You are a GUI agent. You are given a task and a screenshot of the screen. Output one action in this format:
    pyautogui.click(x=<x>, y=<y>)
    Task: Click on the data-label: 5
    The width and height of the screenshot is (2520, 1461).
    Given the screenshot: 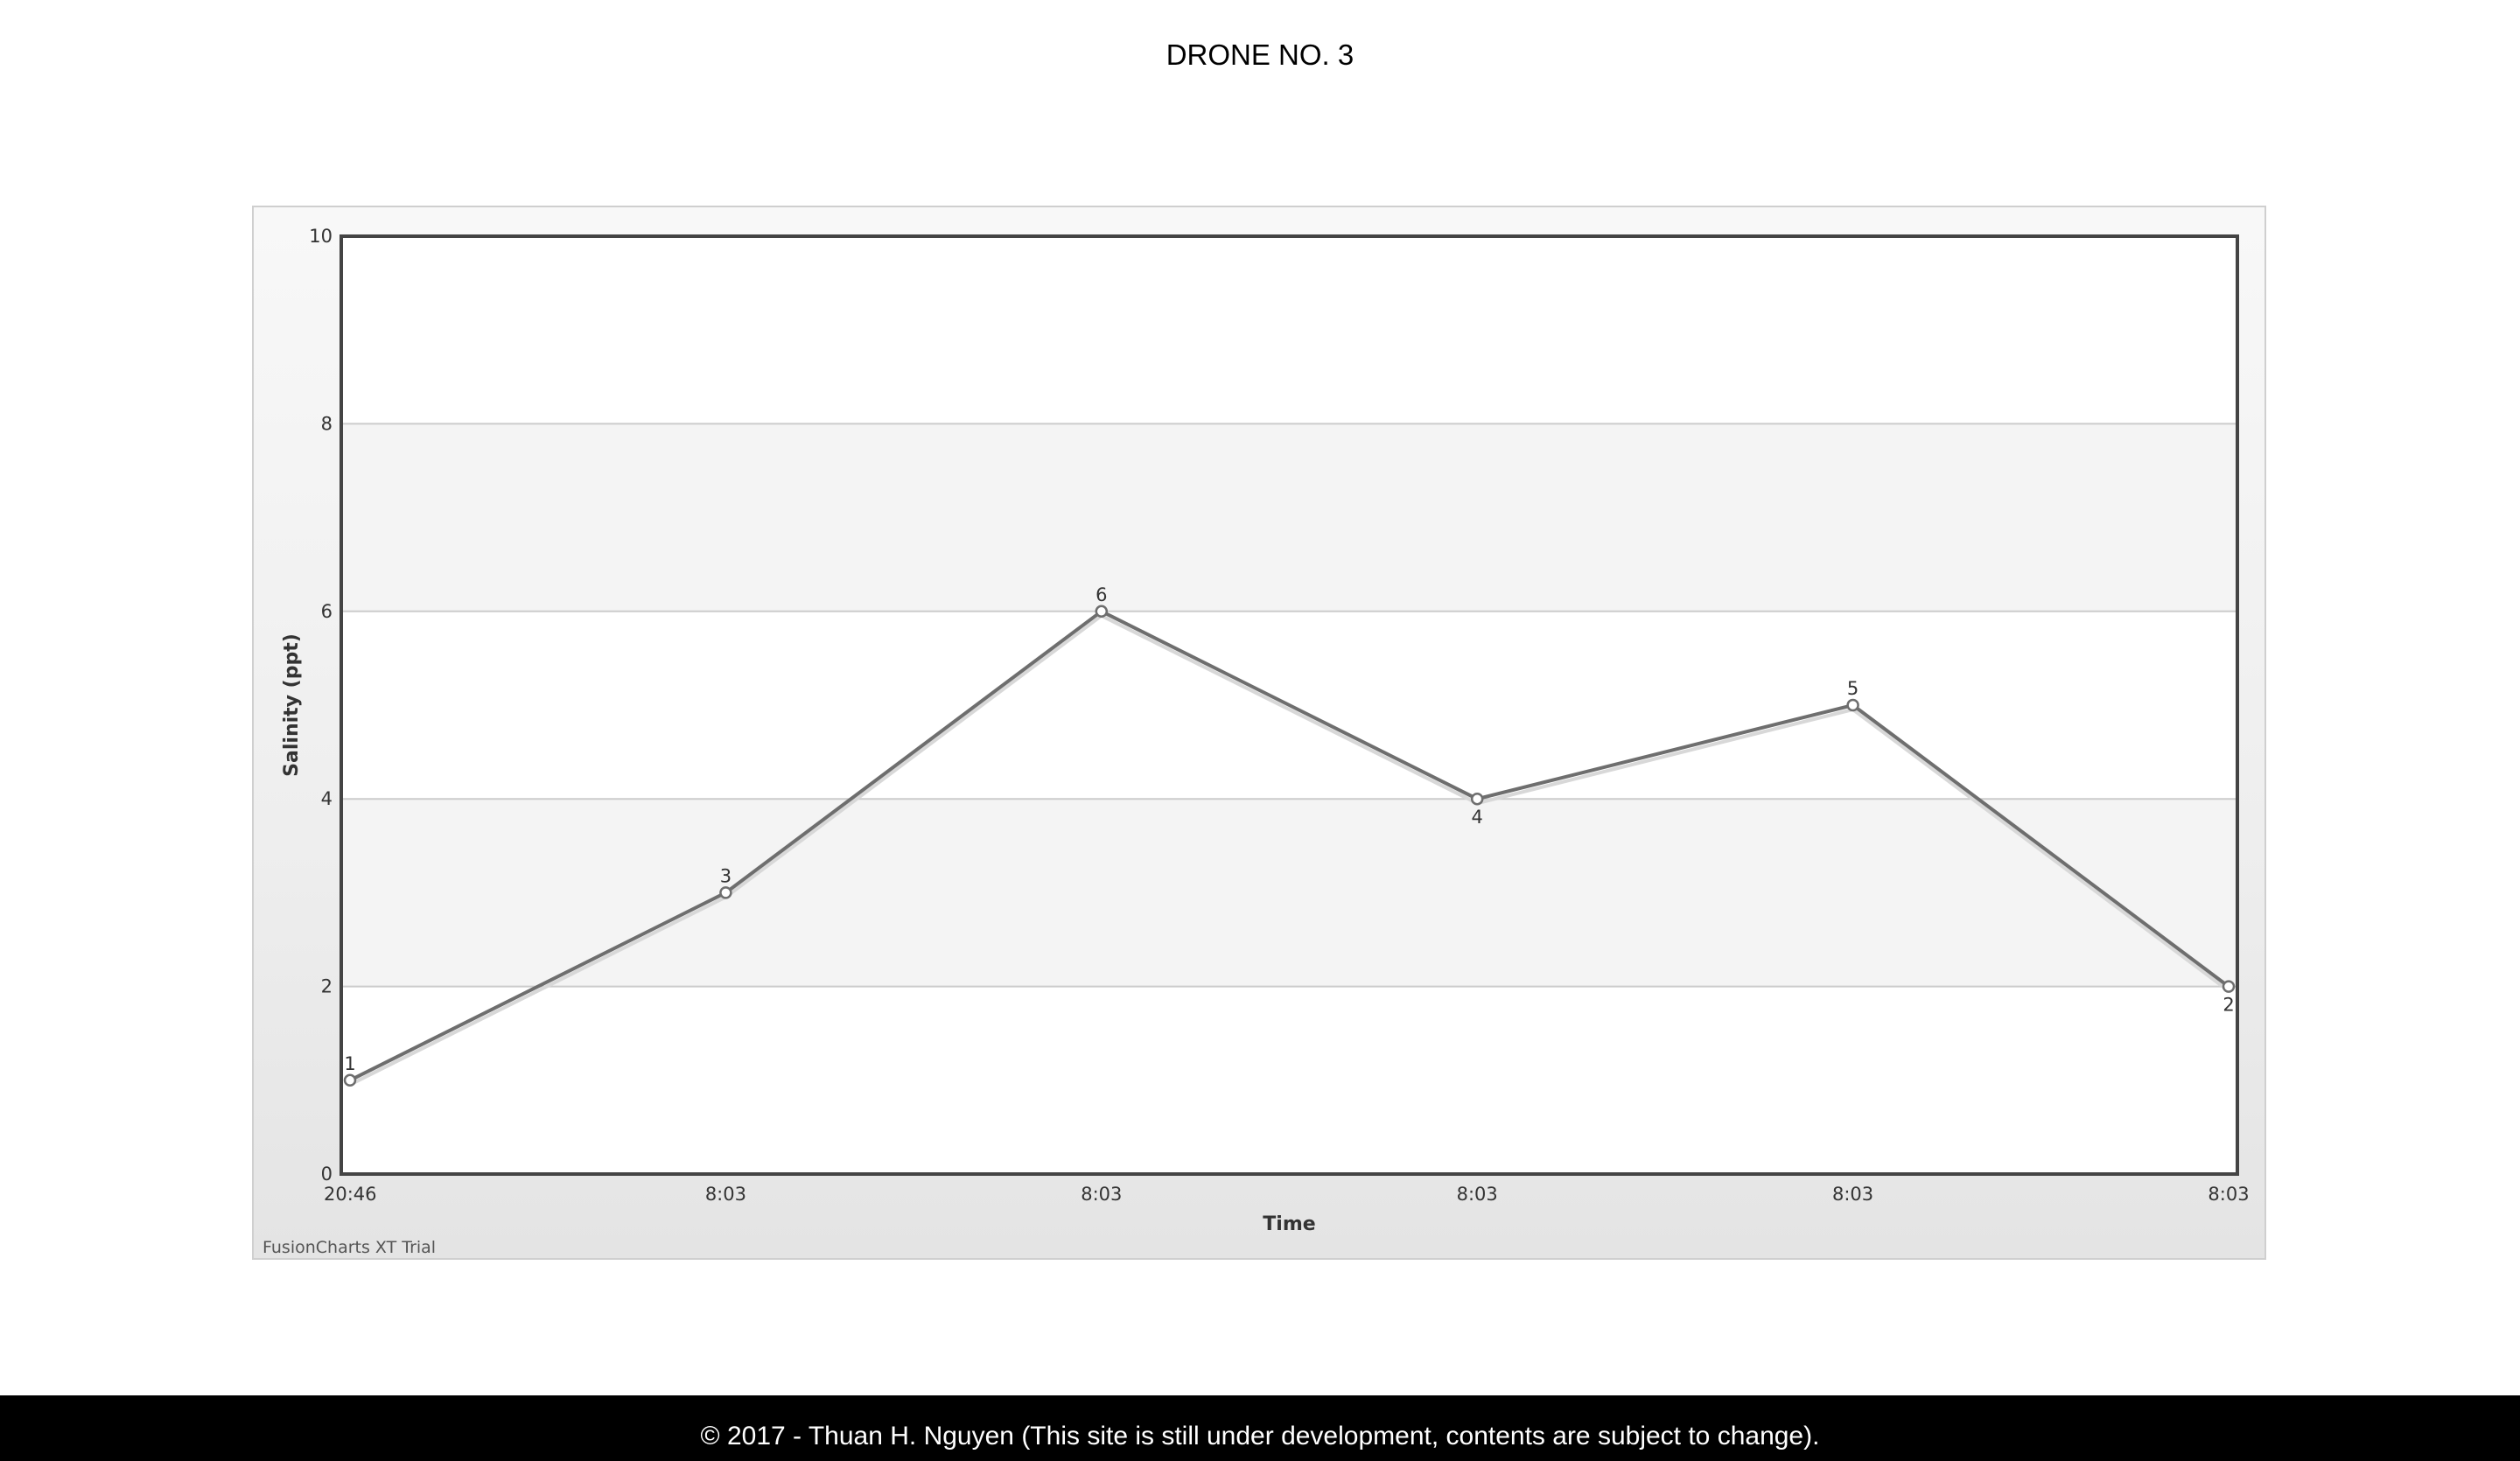 What is the action you would take?
    pyautogui.click(x=1852, y=689)
    